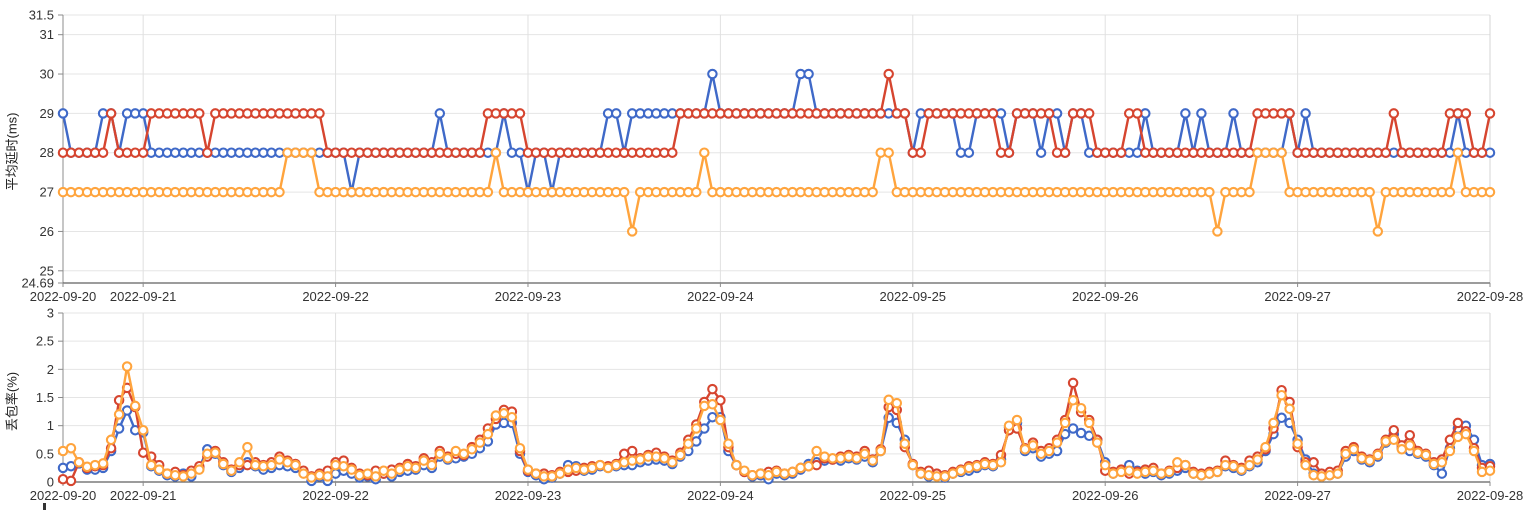 This screenshot has height=510, width=1540. Describe the element at coordinates (63, 495) in the screenshot. I see `x-tick-label: 2022-09-20` at that location.